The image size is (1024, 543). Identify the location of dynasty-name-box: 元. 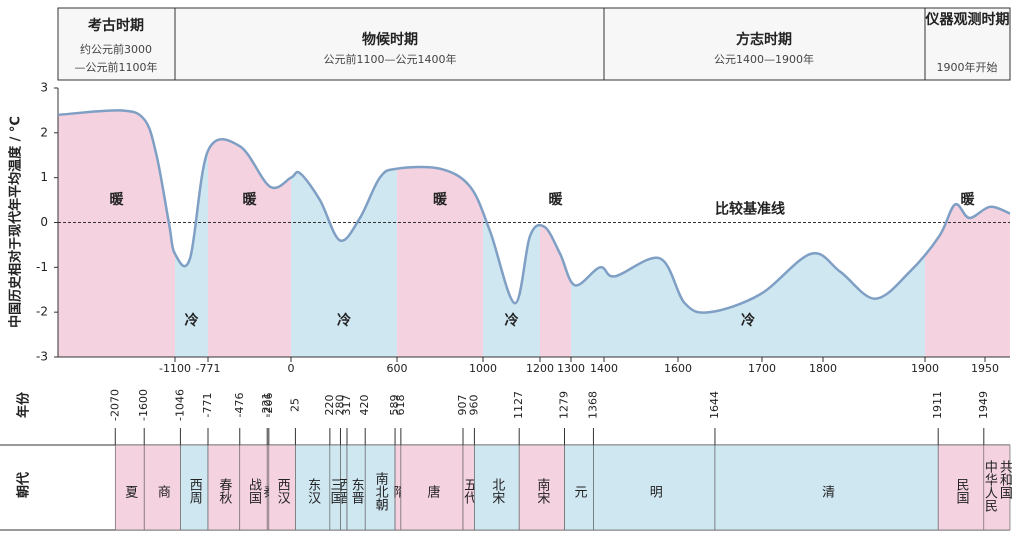
(579, 491).